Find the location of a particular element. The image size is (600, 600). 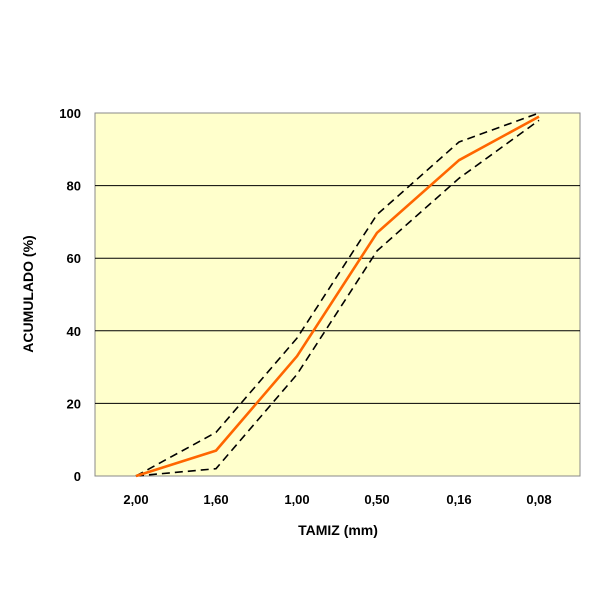

x-tick-label: 1,60 is located at coordinates (215, 499).